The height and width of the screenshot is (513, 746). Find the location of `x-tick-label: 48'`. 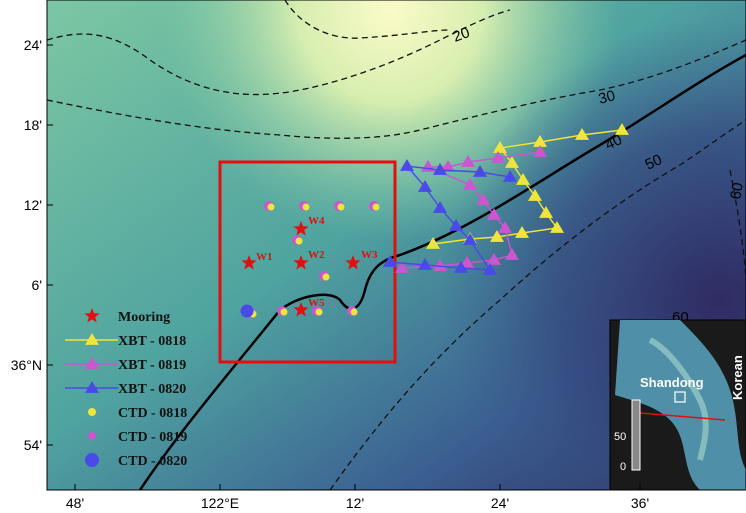

x-tick-label: 48' is located at coordinates (75, 503).